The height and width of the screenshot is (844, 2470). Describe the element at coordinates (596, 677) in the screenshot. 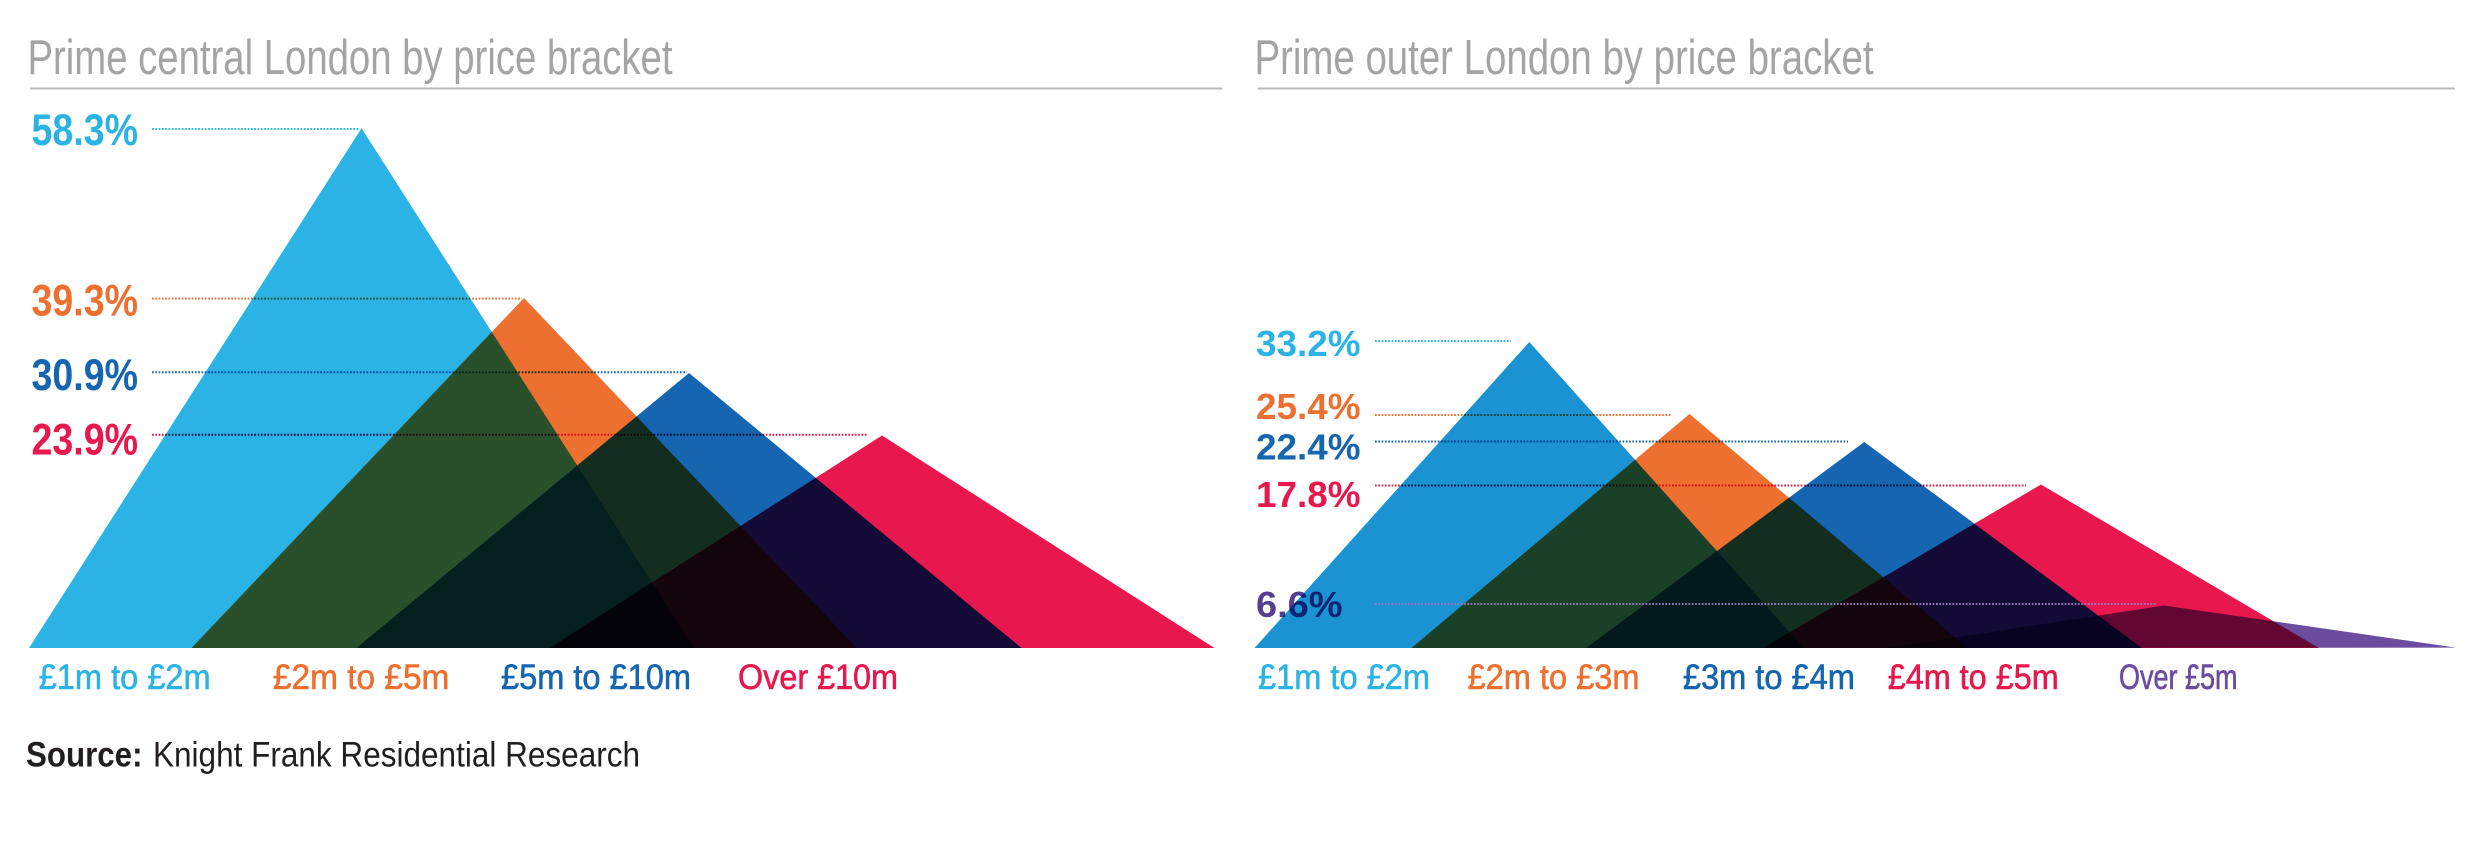

I see `svg-text: £5m to £10m` at that location.